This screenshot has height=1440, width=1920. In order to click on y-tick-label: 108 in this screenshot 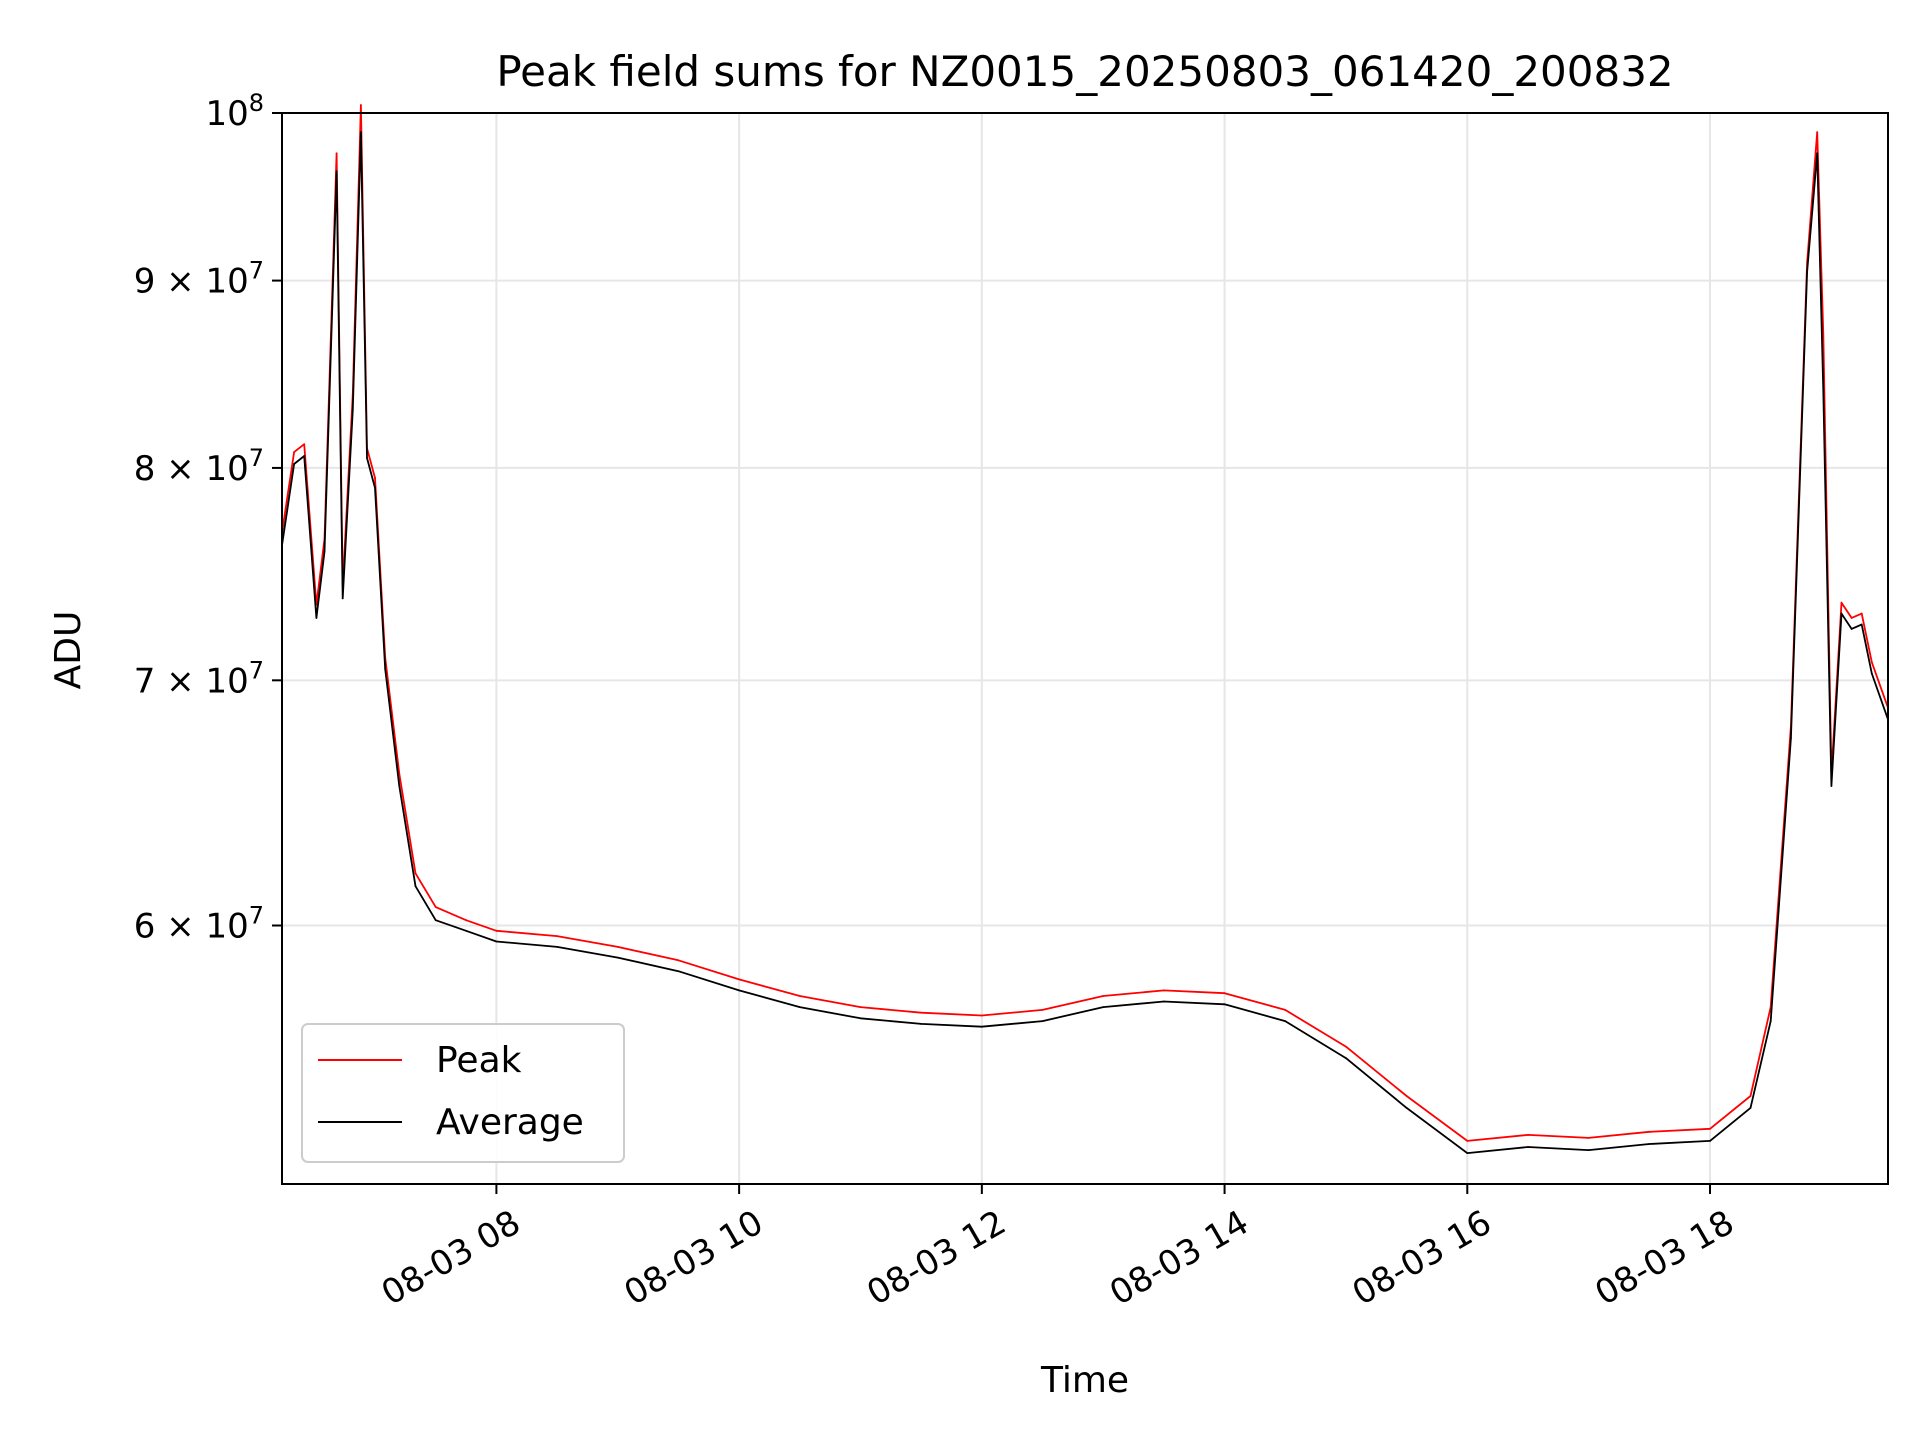, I will do `click(234, 111)`.